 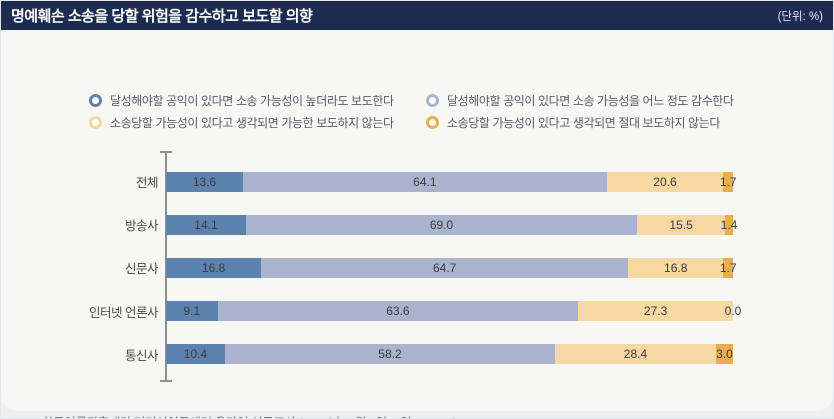 What do you see at coordinates (162, 16) in the screenshot?
I see `page-title: 명예훼손 소송을 당할 위험을 감수하고 보도할 의향` at bounding box center [162, 16].